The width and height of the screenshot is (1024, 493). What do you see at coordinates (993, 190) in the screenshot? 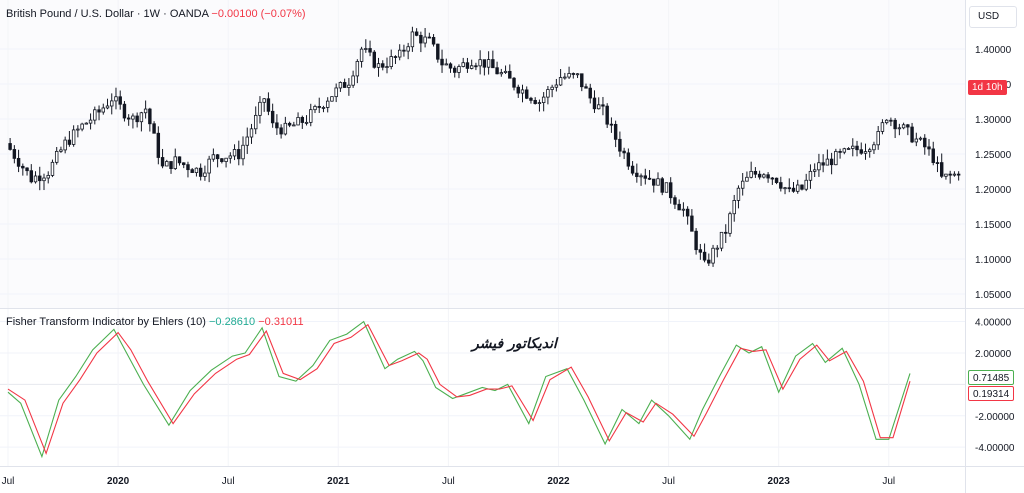
I see `price-tick-label: 1.20000` at bounding box center [993, 190].